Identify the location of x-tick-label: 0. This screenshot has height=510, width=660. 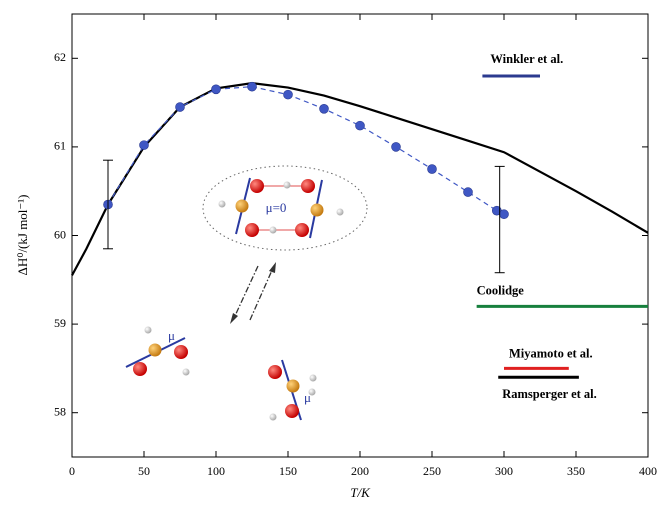
(72, 471).